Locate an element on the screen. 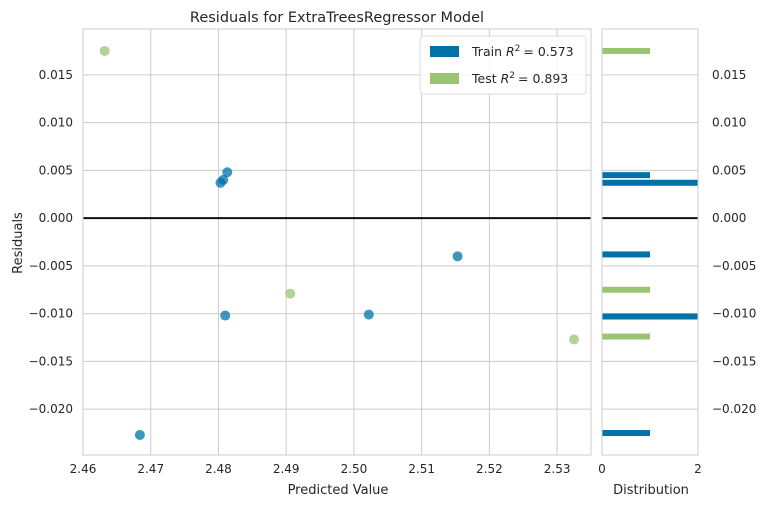  y-tick-label: −0.020 is located at coordinates (51, 409).